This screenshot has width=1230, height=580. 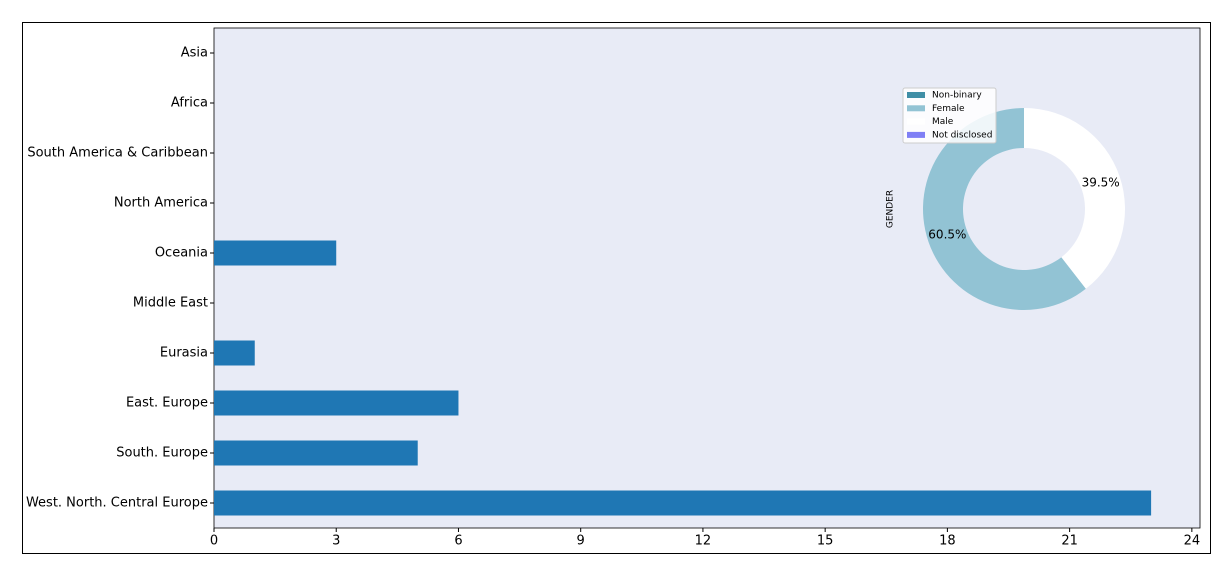 What do you see at coordinates (947, 235) in the screenshot?
I see `wedge-label: 60.5%` at bounding box center [947, 235].